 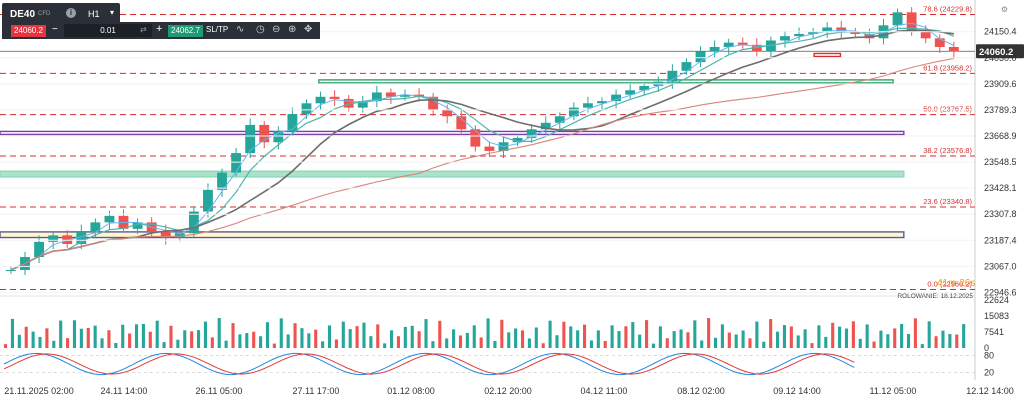 I want to click on buy-button: 24062.7, so click(x=185, y=31).